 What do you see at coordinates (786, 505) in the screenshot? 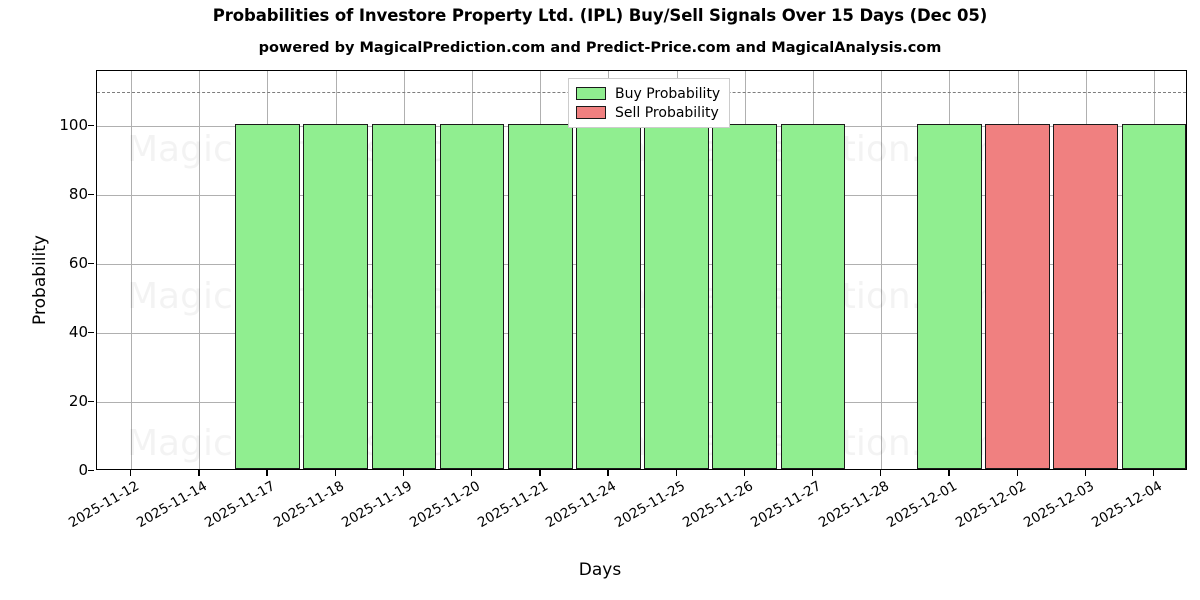
I see `x-tick-label: 2025-11-27` at bounding box center [786, 505].